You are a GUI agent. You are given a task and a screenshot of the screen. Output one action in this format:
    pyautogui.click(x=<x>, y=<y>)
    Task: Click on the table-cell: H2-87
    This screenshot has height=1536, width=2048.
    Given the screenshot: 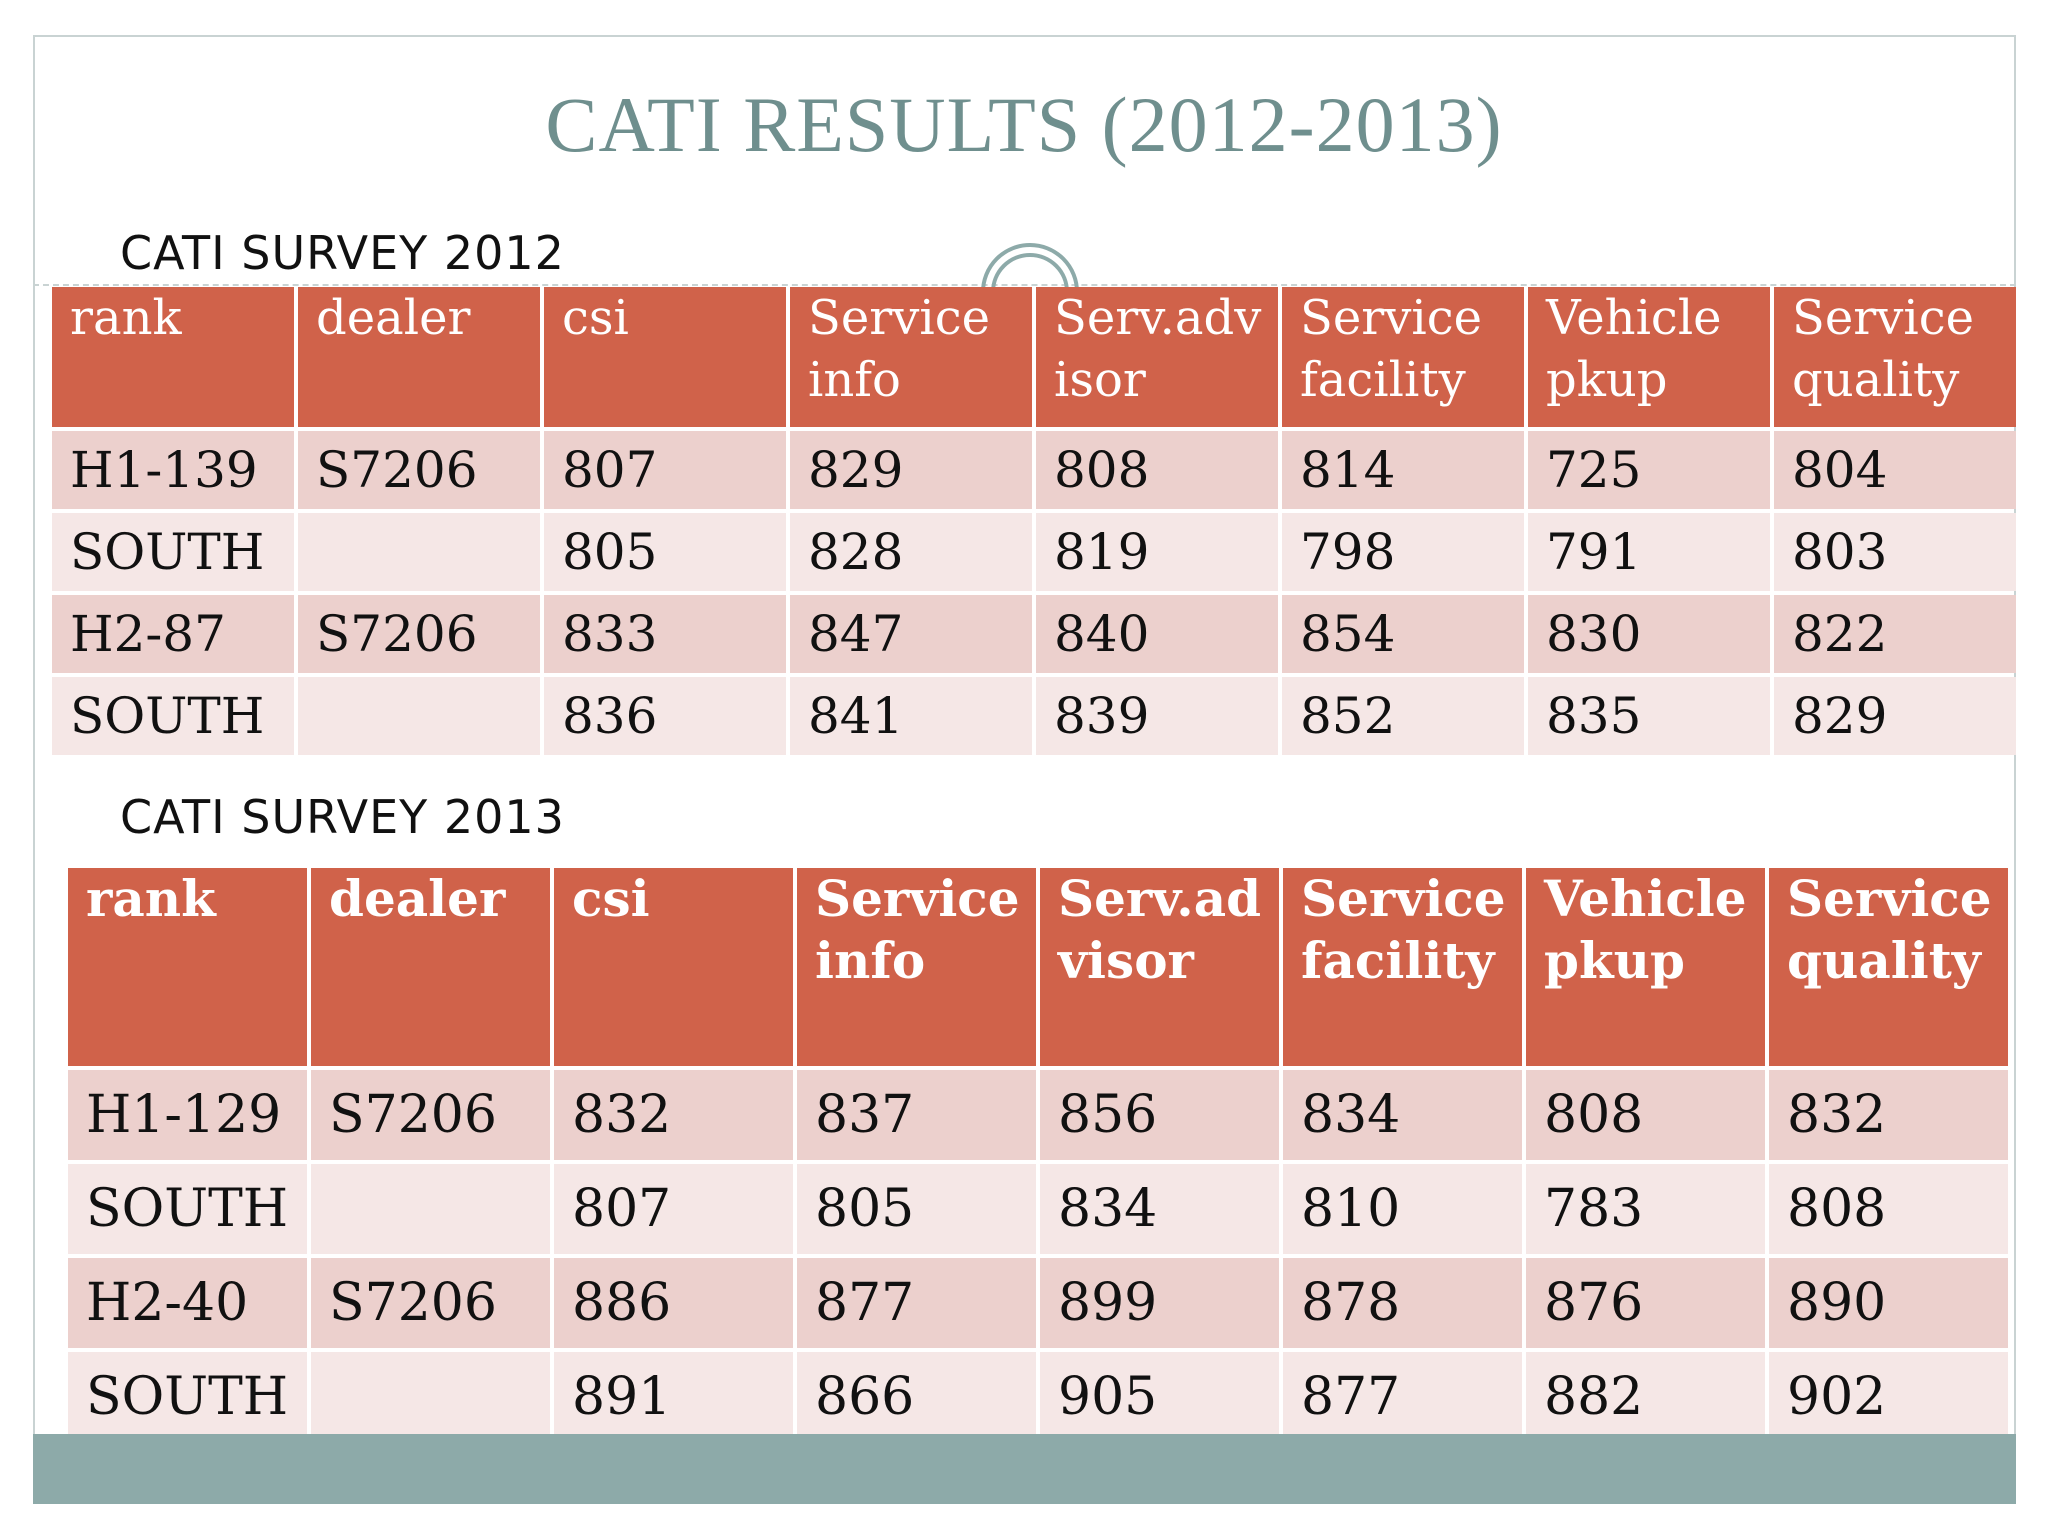 What is the action you would take?
    pyautogui.click(x=173, y=634)
    